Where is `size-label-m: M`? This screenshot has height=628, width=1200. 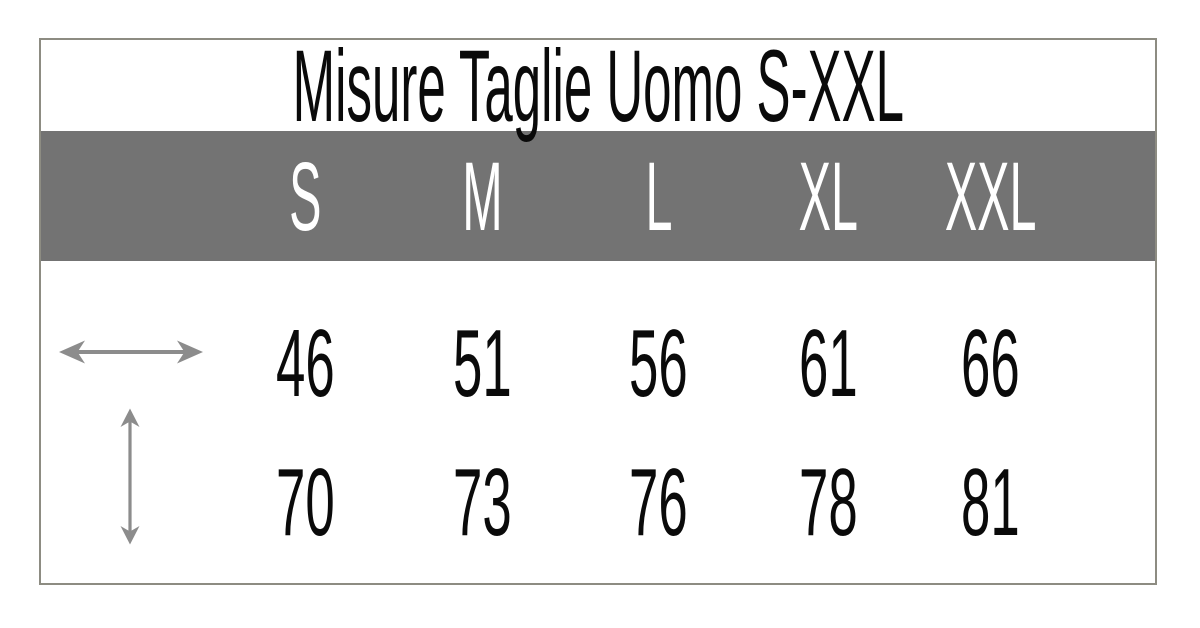 size-label-m: M is located at coordinates (482, 196).